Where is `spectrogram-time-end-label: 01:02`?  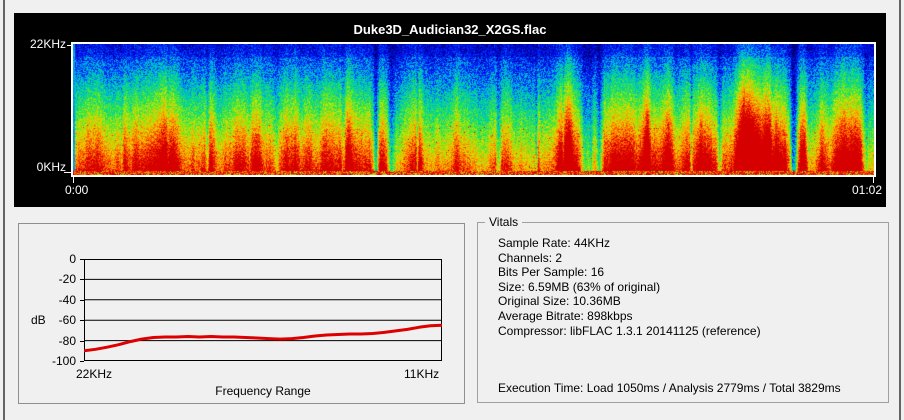 spectrogram-time-end-label: 01:02 is located at coordinates (866, 190).